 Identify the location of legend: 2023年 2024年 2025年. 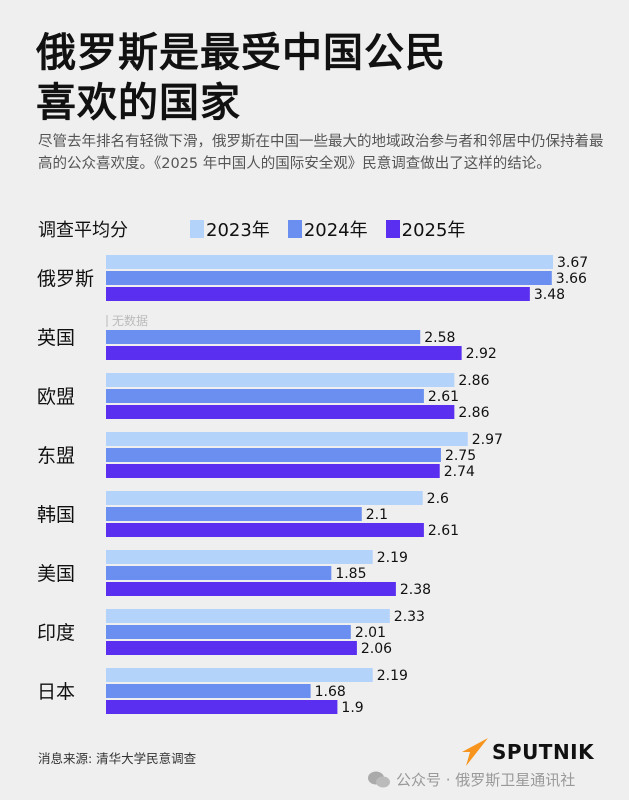
(327, 229).